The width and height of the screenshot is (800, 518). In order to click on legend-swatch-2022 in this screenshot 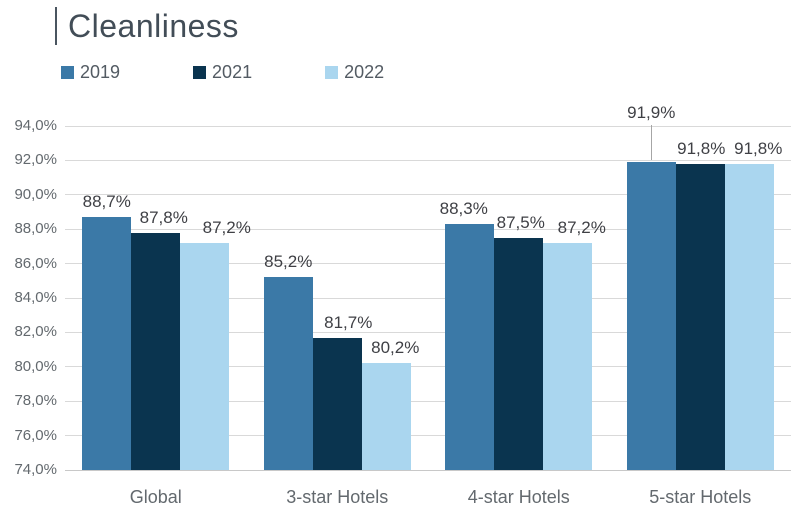, I will do `click(332, 72)`.